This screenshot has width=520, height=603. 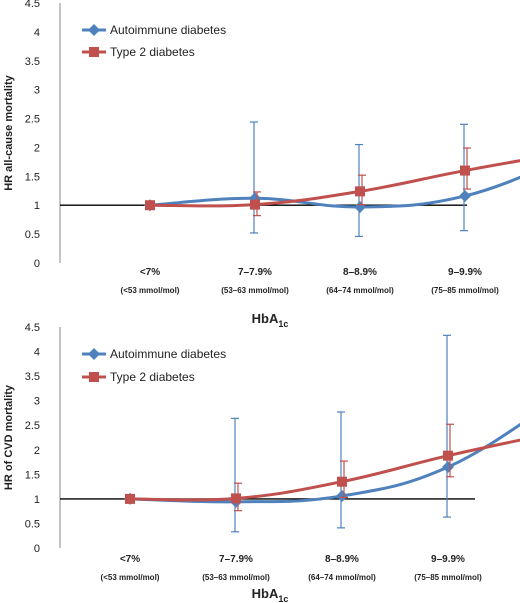 What do you see at coordinates (9, 437) in the screenshot?
I see `y-axis-label: HR of CVD mortality` at bounding box center [9, 437].